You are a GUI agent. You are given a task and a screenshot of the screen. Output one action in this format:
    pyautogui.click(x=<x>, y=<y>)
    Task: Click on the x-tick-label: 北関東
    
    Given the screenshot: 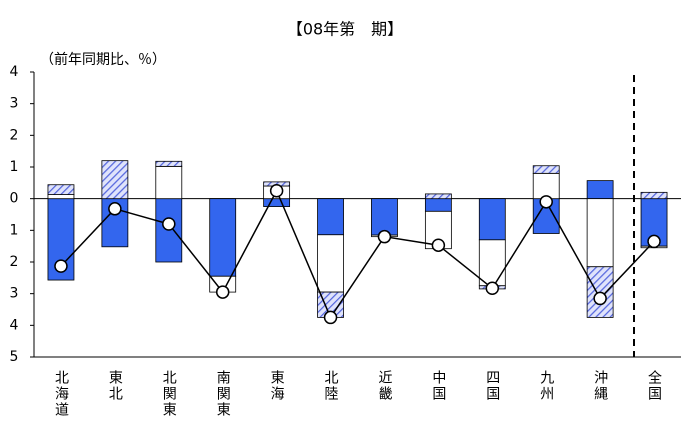 What is the action you would take?
    pyautogui.click(x=169, y=394)
    